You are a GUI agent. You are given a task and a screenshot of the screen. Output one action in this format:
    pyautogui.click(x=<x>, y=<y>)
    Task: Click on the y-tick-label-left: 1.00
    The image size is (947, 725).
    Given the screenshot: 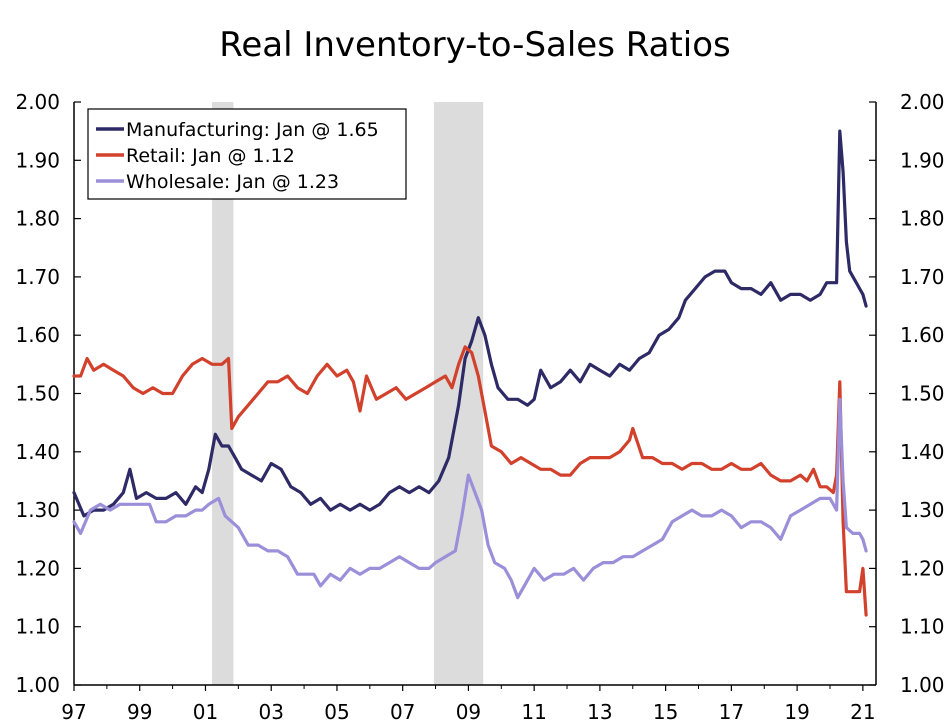 What is the action you would take?
    pyautogui.click(x=37, y=685)
    